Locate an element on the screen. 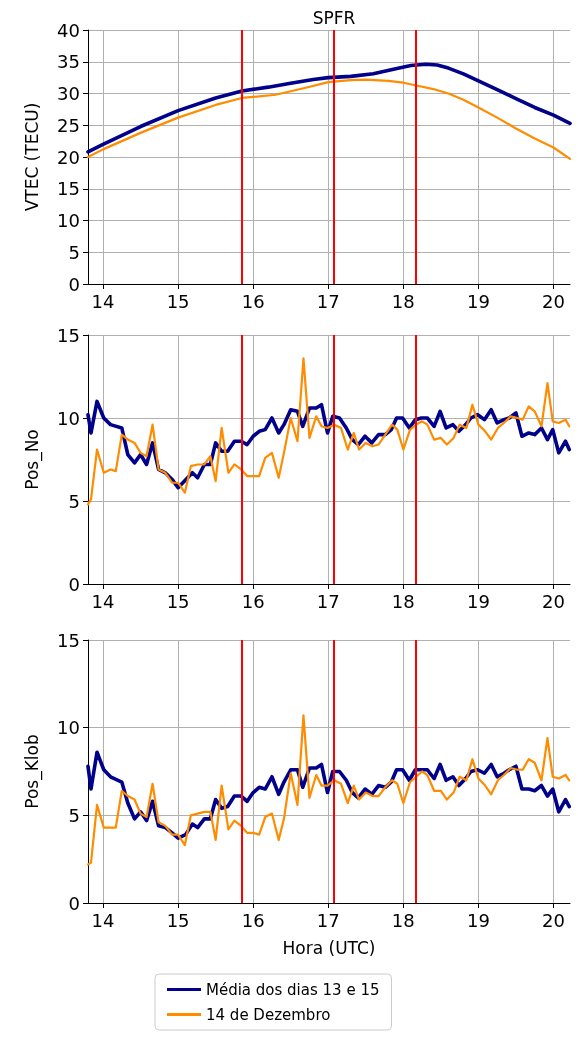  legend-label: Média dos dias 13 e 15 is located at coordinates (293, 989).